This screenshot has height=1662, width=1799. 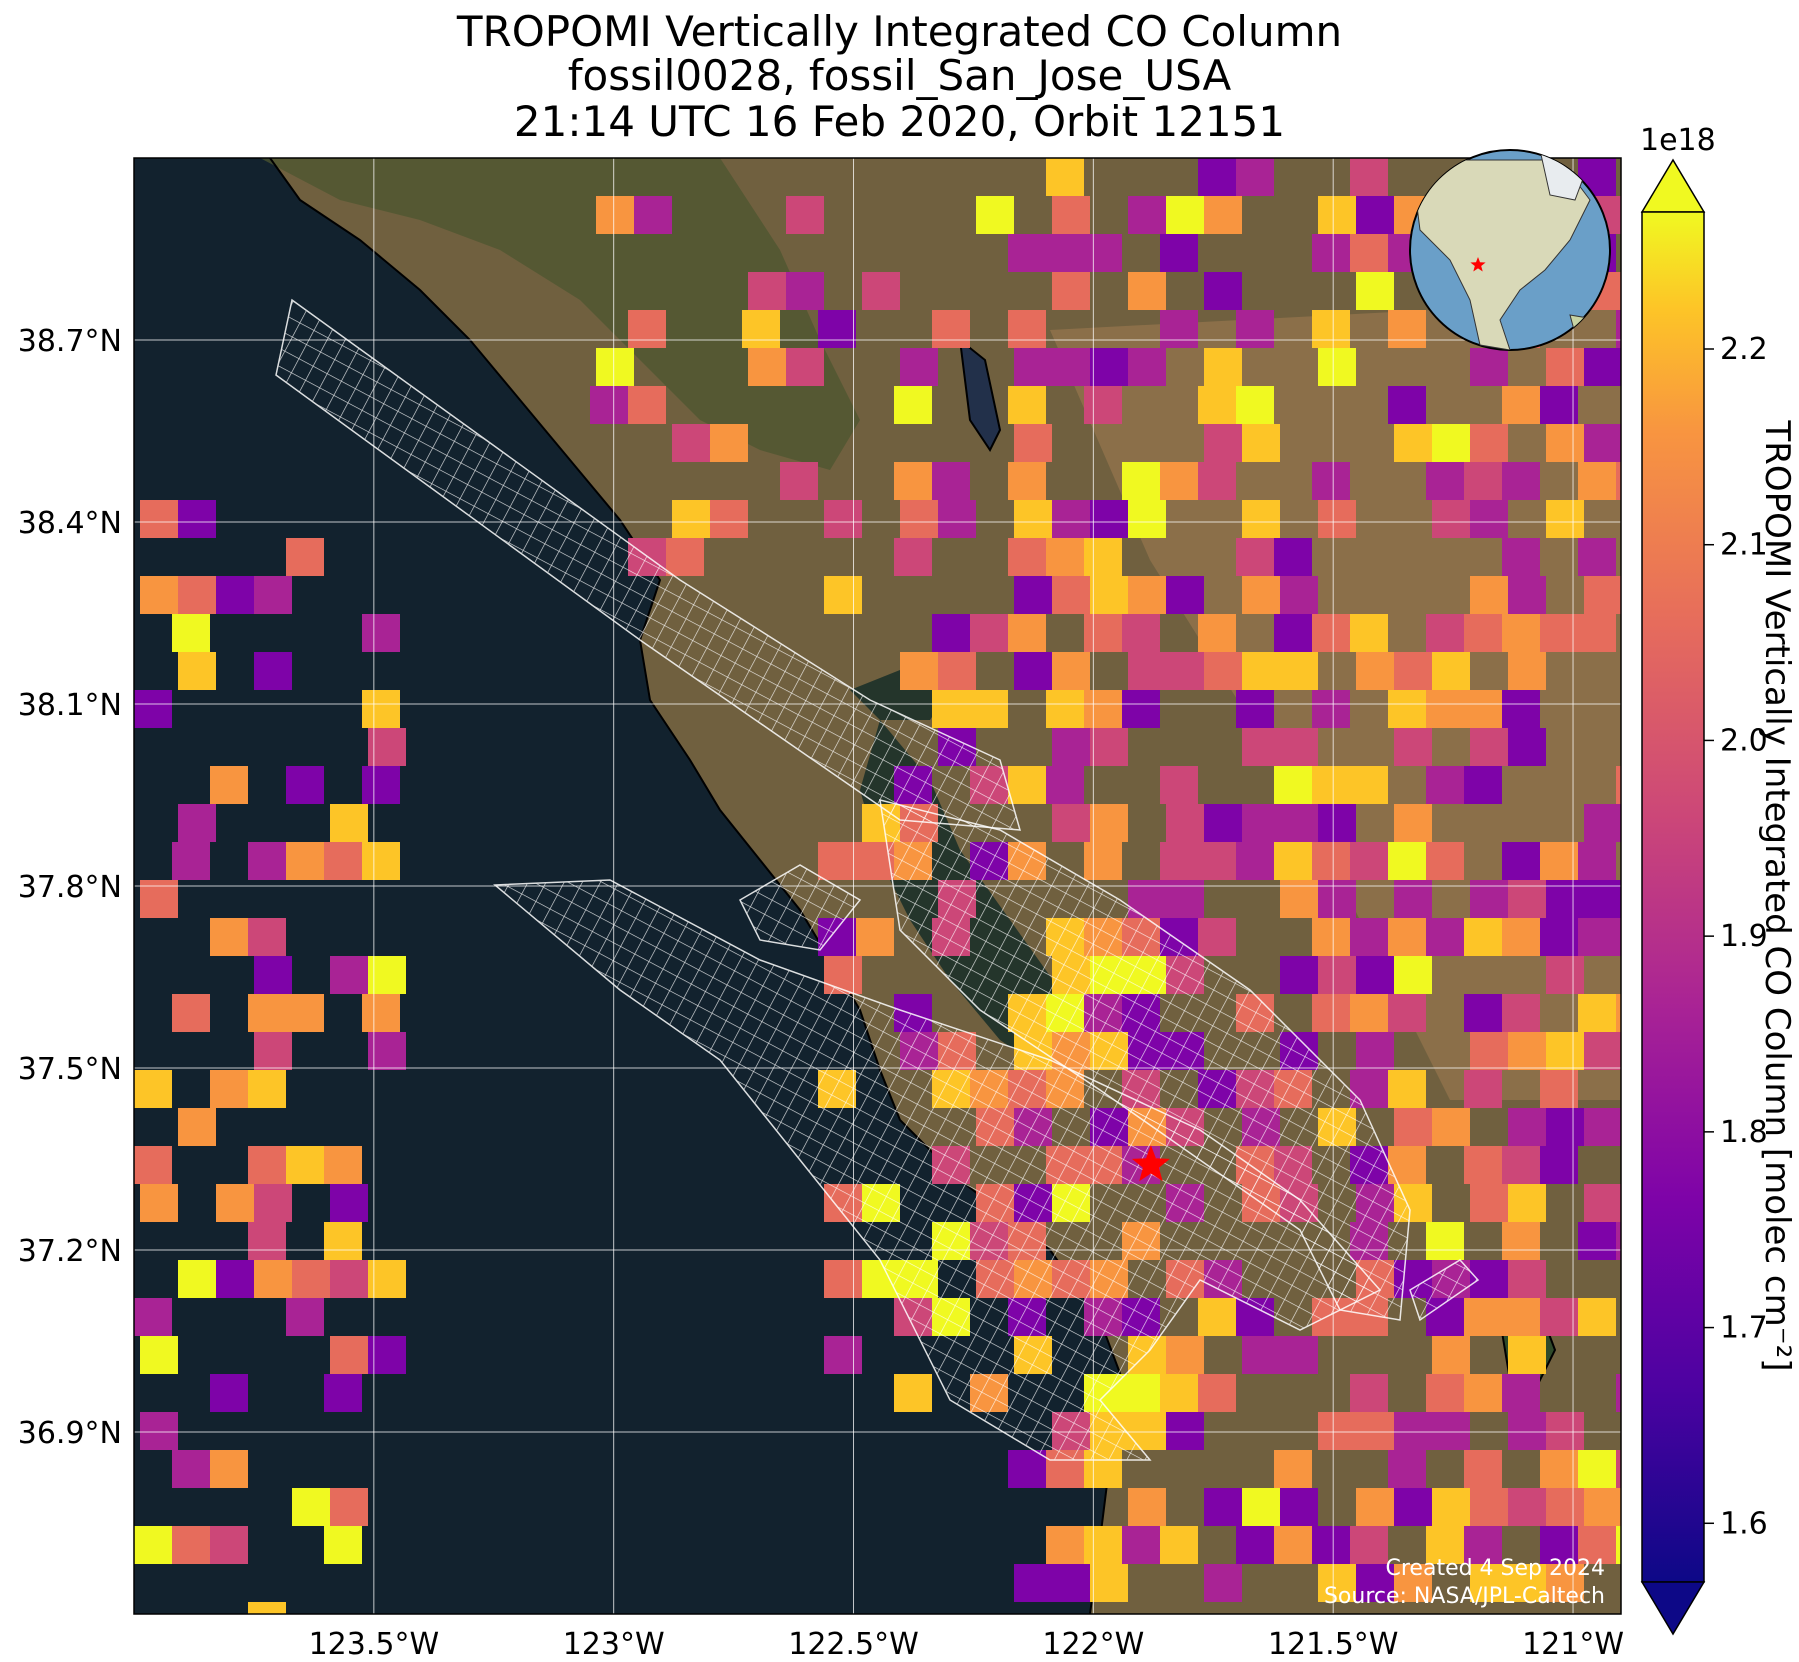 I want to click on lon-tick-label: 122°W, so click(x=1093, y=1644).